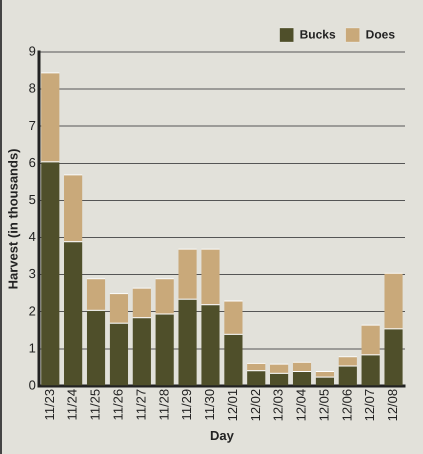 The width and height of the screenshot is (423, 454). What do you see at coordinates (32, 199) in the screenshot?
I see `y-tick-label: 5` at bounding box center [32, 199].